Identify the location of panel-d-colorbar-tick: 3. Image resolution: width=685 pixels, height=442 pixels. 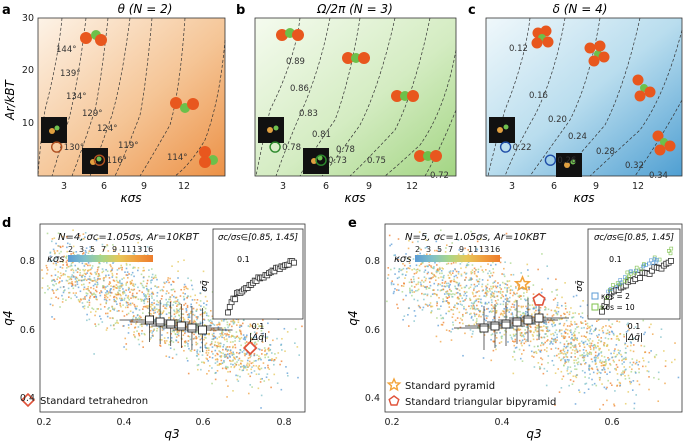
(81, 249).